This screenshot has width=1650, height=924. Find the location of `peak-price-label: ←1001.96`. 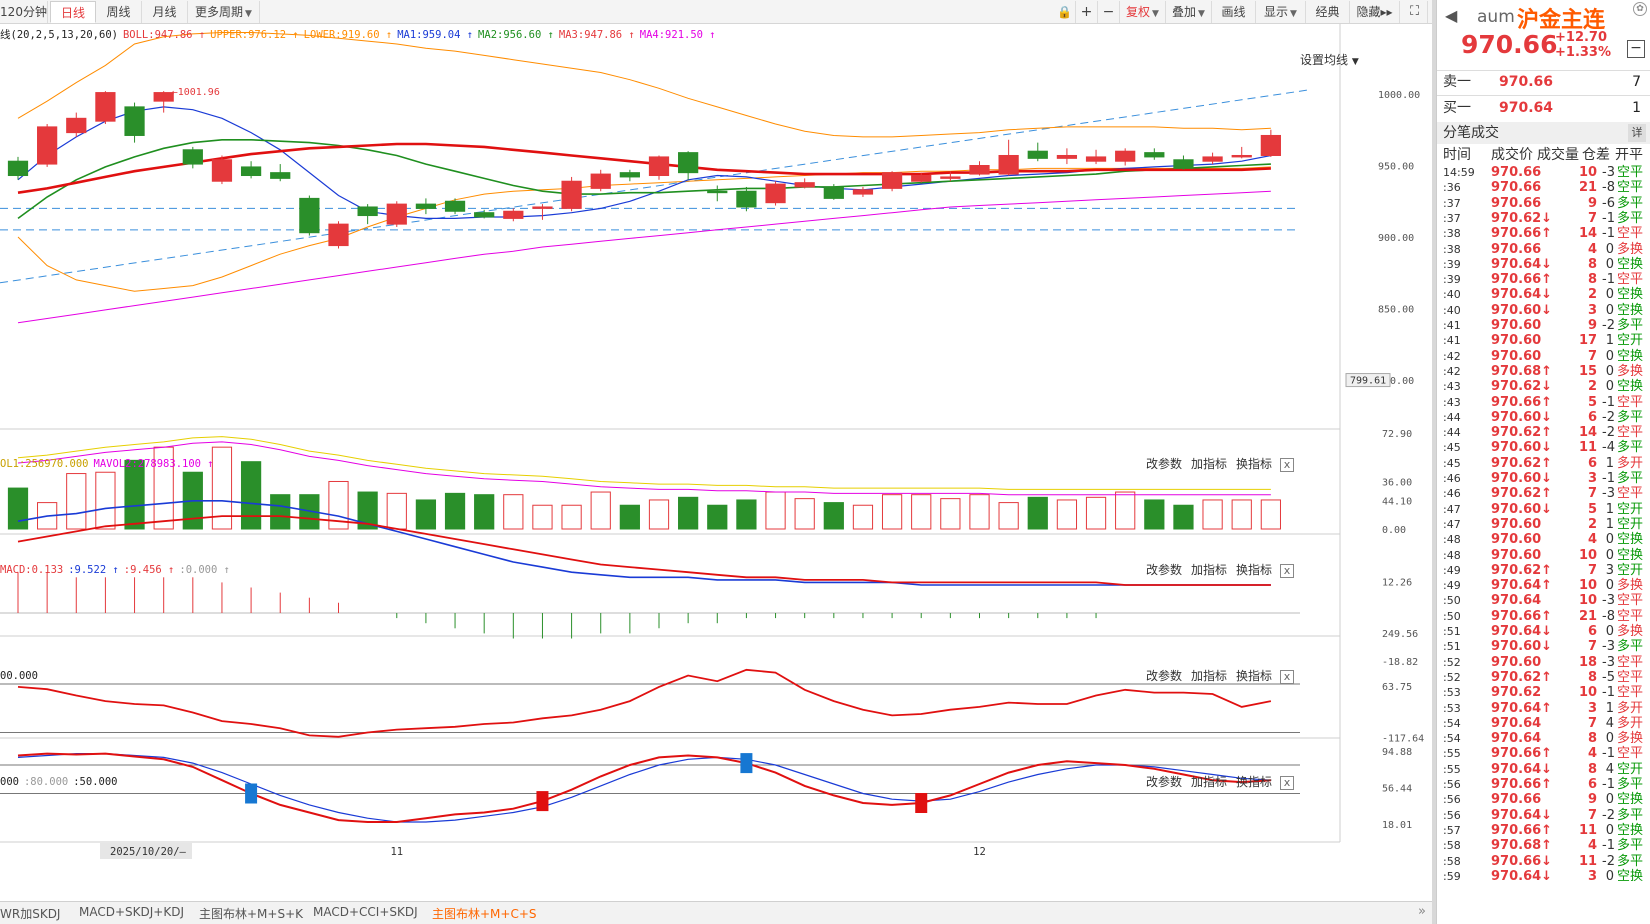

peak-price-label: ←1001.96 is located at coordinates (196, 92).